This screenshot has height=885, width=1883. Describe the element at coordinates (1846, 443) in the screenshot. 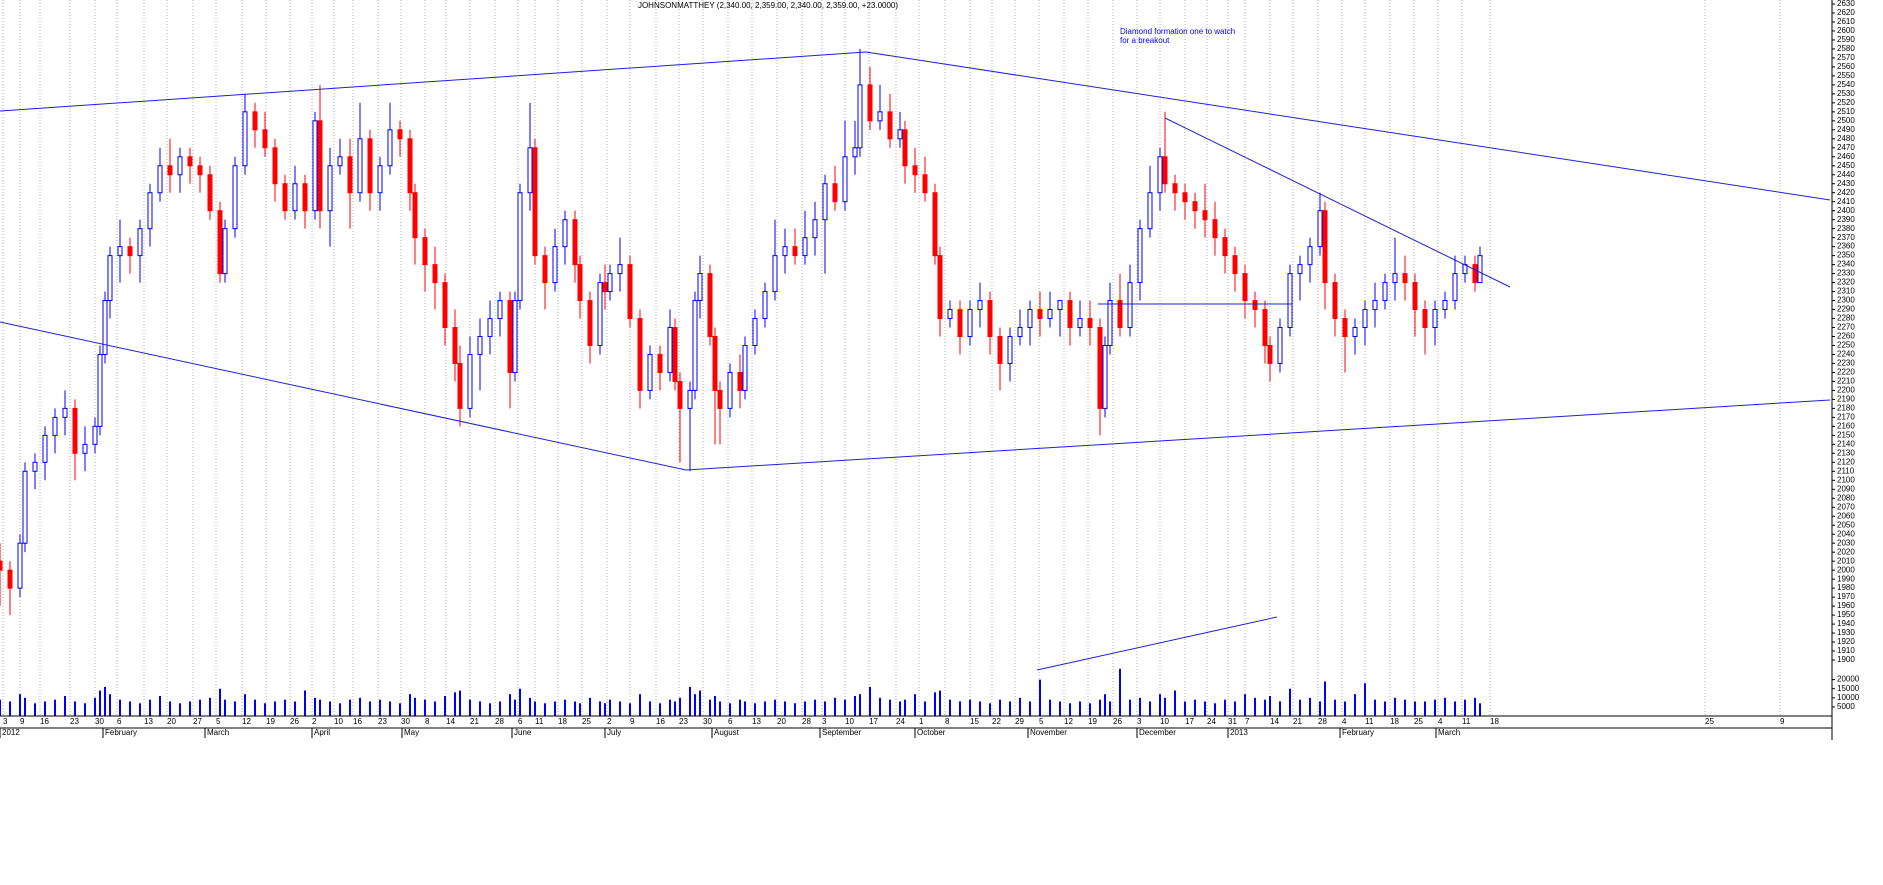

I see `y-tick-label: 2140` at that location.